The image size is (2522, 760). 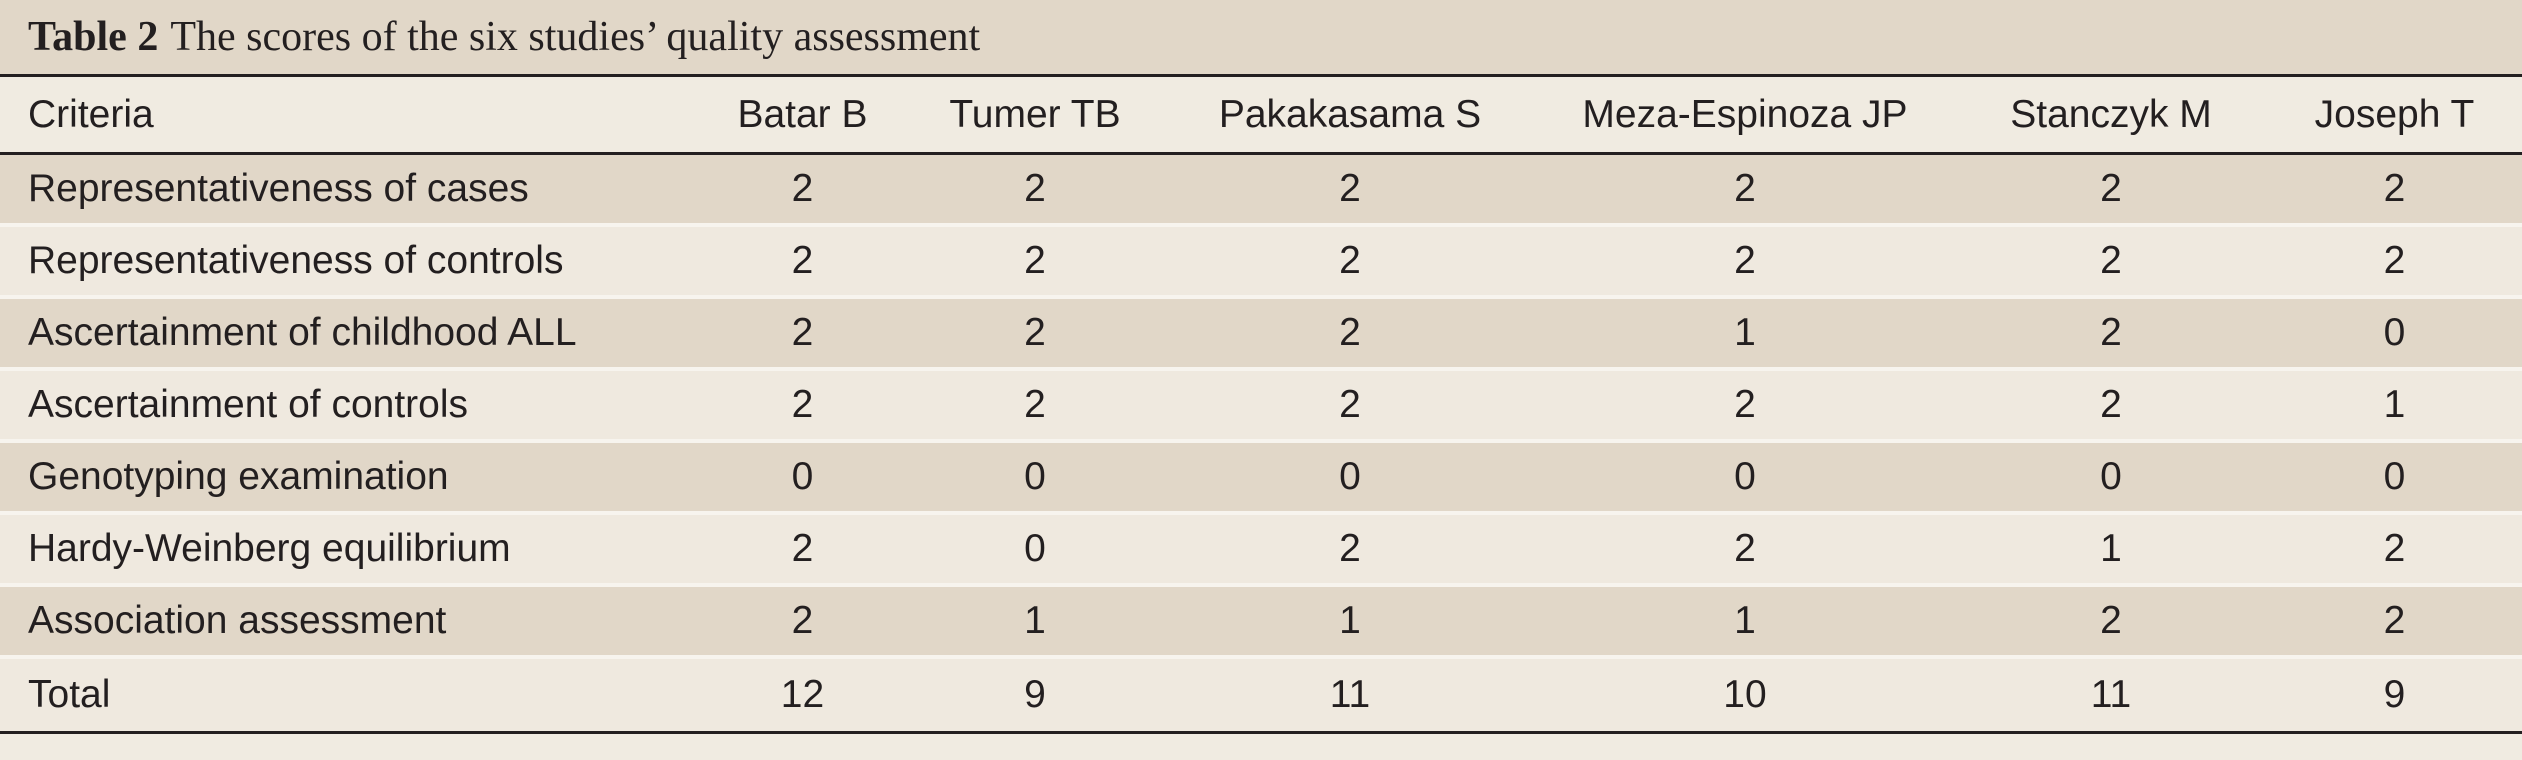 What do you see at coordinates (1261, 407) in the screenshot?
I see `table-row: Ascertainment of controls 2 2 2 2 2 1` at bounding box center [1261, 407].